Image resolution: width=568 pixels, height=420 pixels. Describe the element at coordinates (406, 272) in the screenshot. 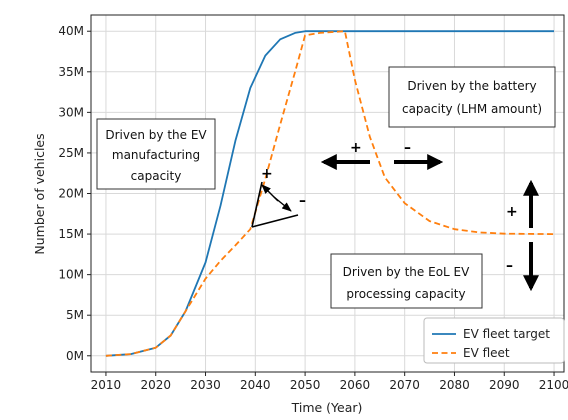

I see `annotation-eol-line1: Driven by the EoL EV` at that location.